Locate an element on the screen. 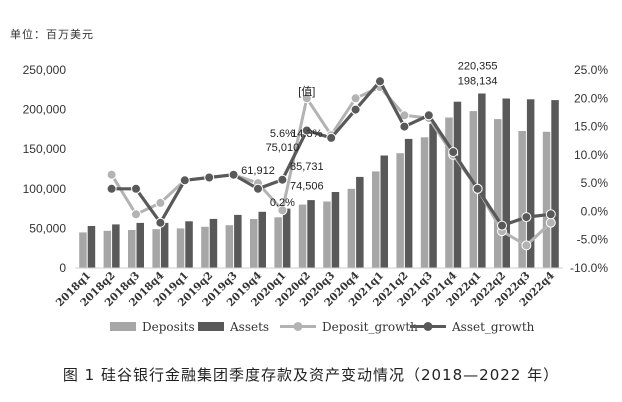 The width and height of the screenshot is (622, 402). point-asset_growth-2019q1 is located at coordinates (184, 180).